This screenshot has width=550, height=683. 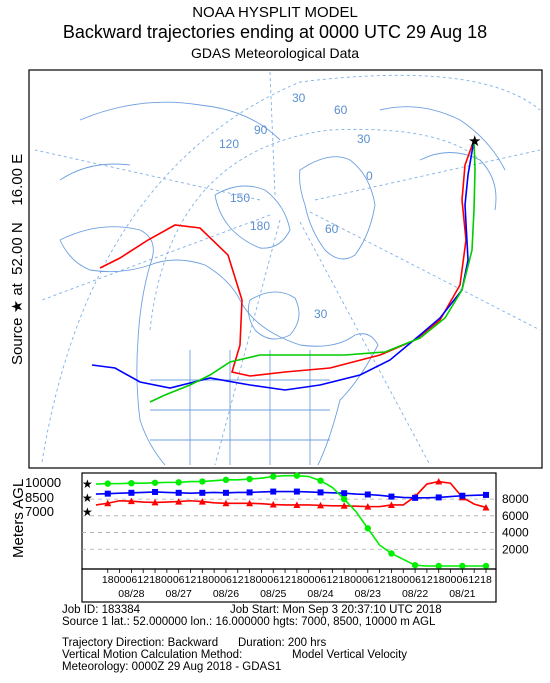 What do you see at coordinates (260, 226) in the screenshot?
I see `map-label: 180` at bounding box center [260, 226].